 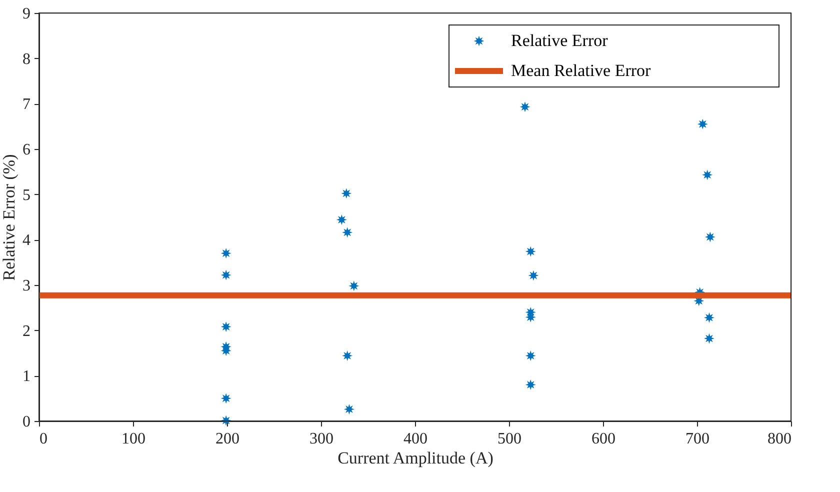 What do you see at coordinates (416, 458) in the screenshot?
I see `x-axis-title: Current Amplitude (A)` at bounding box center [416, 458].